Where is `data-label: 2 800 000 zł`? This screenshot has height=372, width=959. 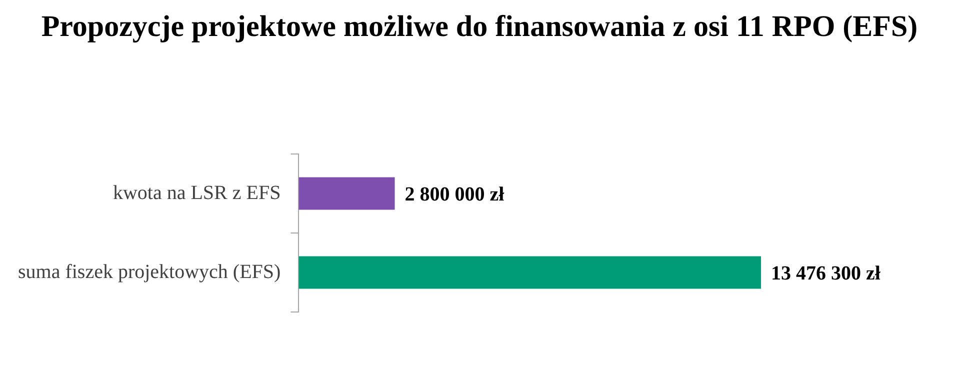 data-label: 2 800 000 zł is located at coordinates (454, 195).